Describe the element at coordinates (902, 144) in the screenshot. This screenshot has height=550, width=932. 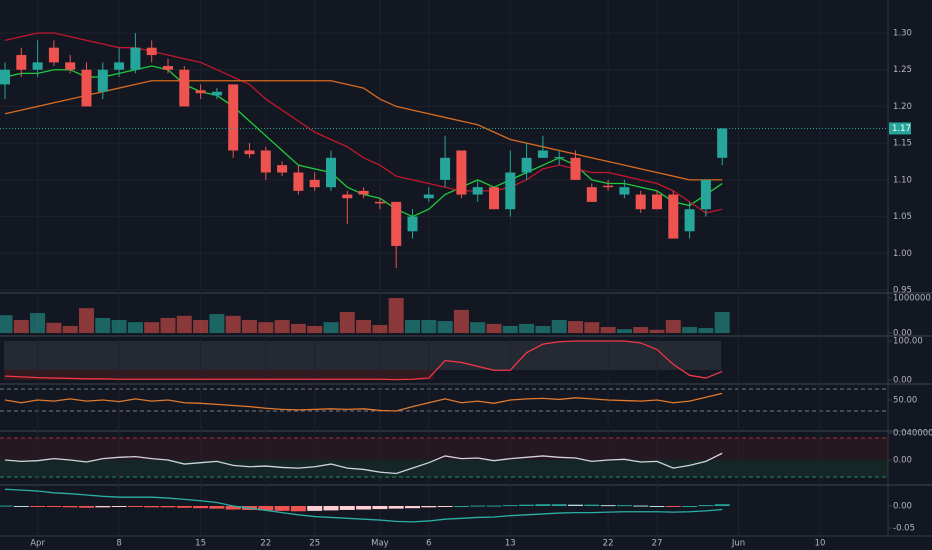
I see `y-tick-label: 1.15` at that location.